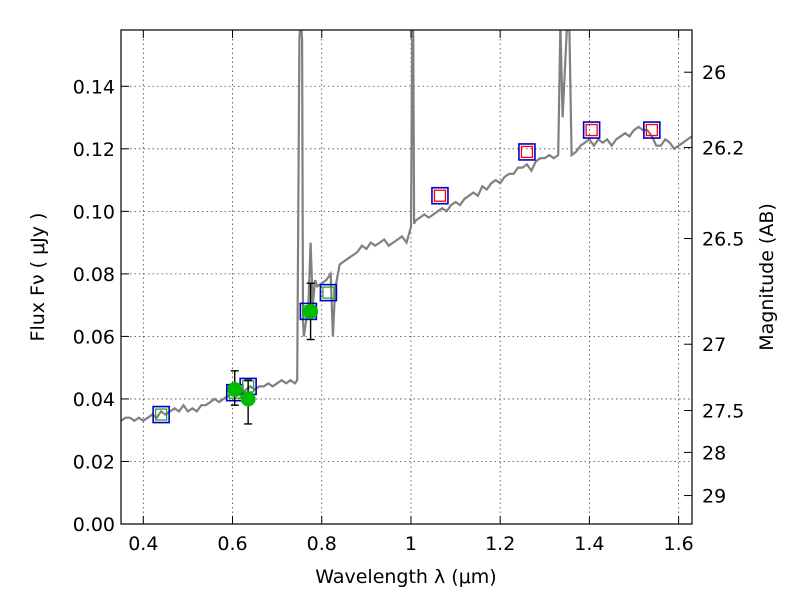 The width and height of the screenshot is (800, 600). What do you see at coordinates (723, 240) in the screenshot?
I see `right-tick-label: 26.5` at bounding box center [723, 240].